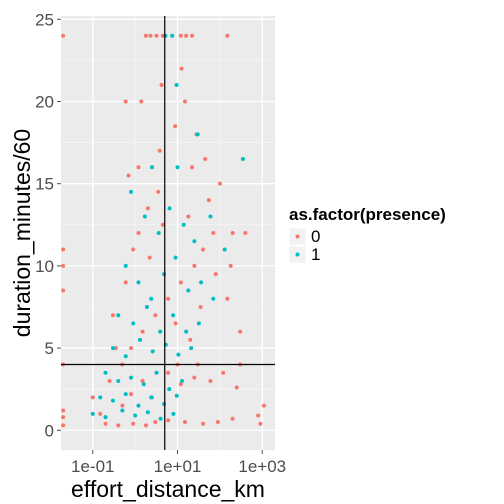  What do you see at coordinates (44, 184) in the screenshot?
I see `y-tick-label: 15` at bounding box center [44, 184].